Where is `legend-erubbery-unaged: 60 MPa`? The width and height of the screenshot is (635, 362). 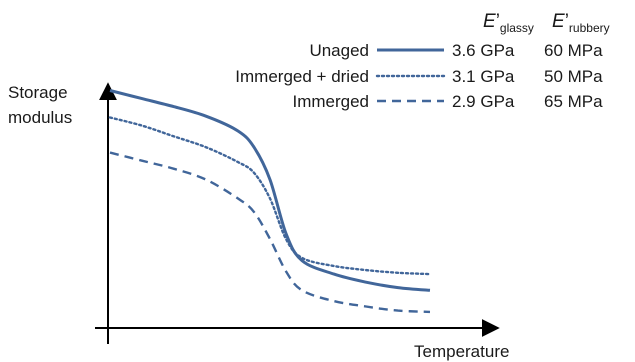
legend-erubbery-unaged: 60 MPa is located at coordinates (573, 50).